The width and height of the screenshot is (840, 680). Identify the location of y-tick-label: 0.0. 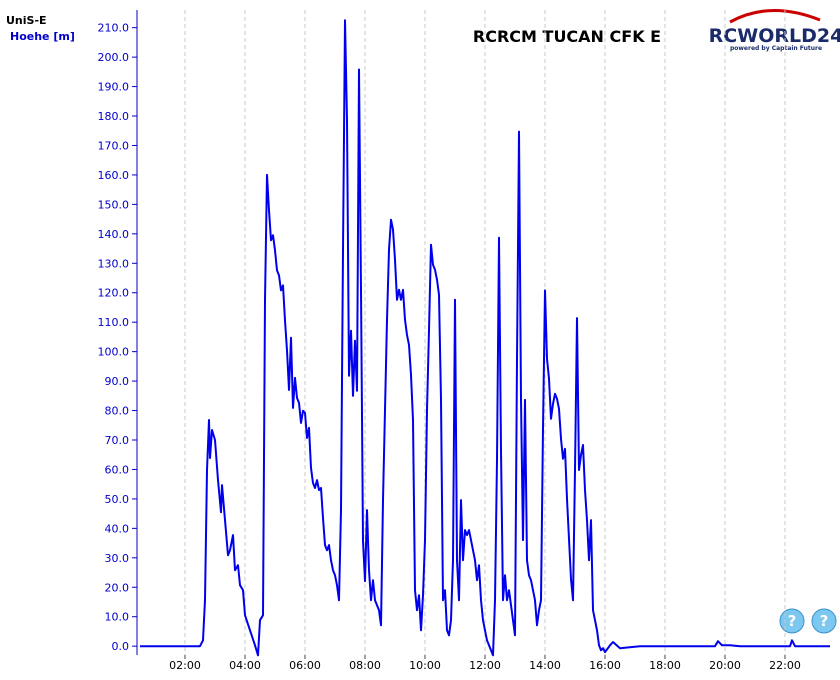
(121, 646).